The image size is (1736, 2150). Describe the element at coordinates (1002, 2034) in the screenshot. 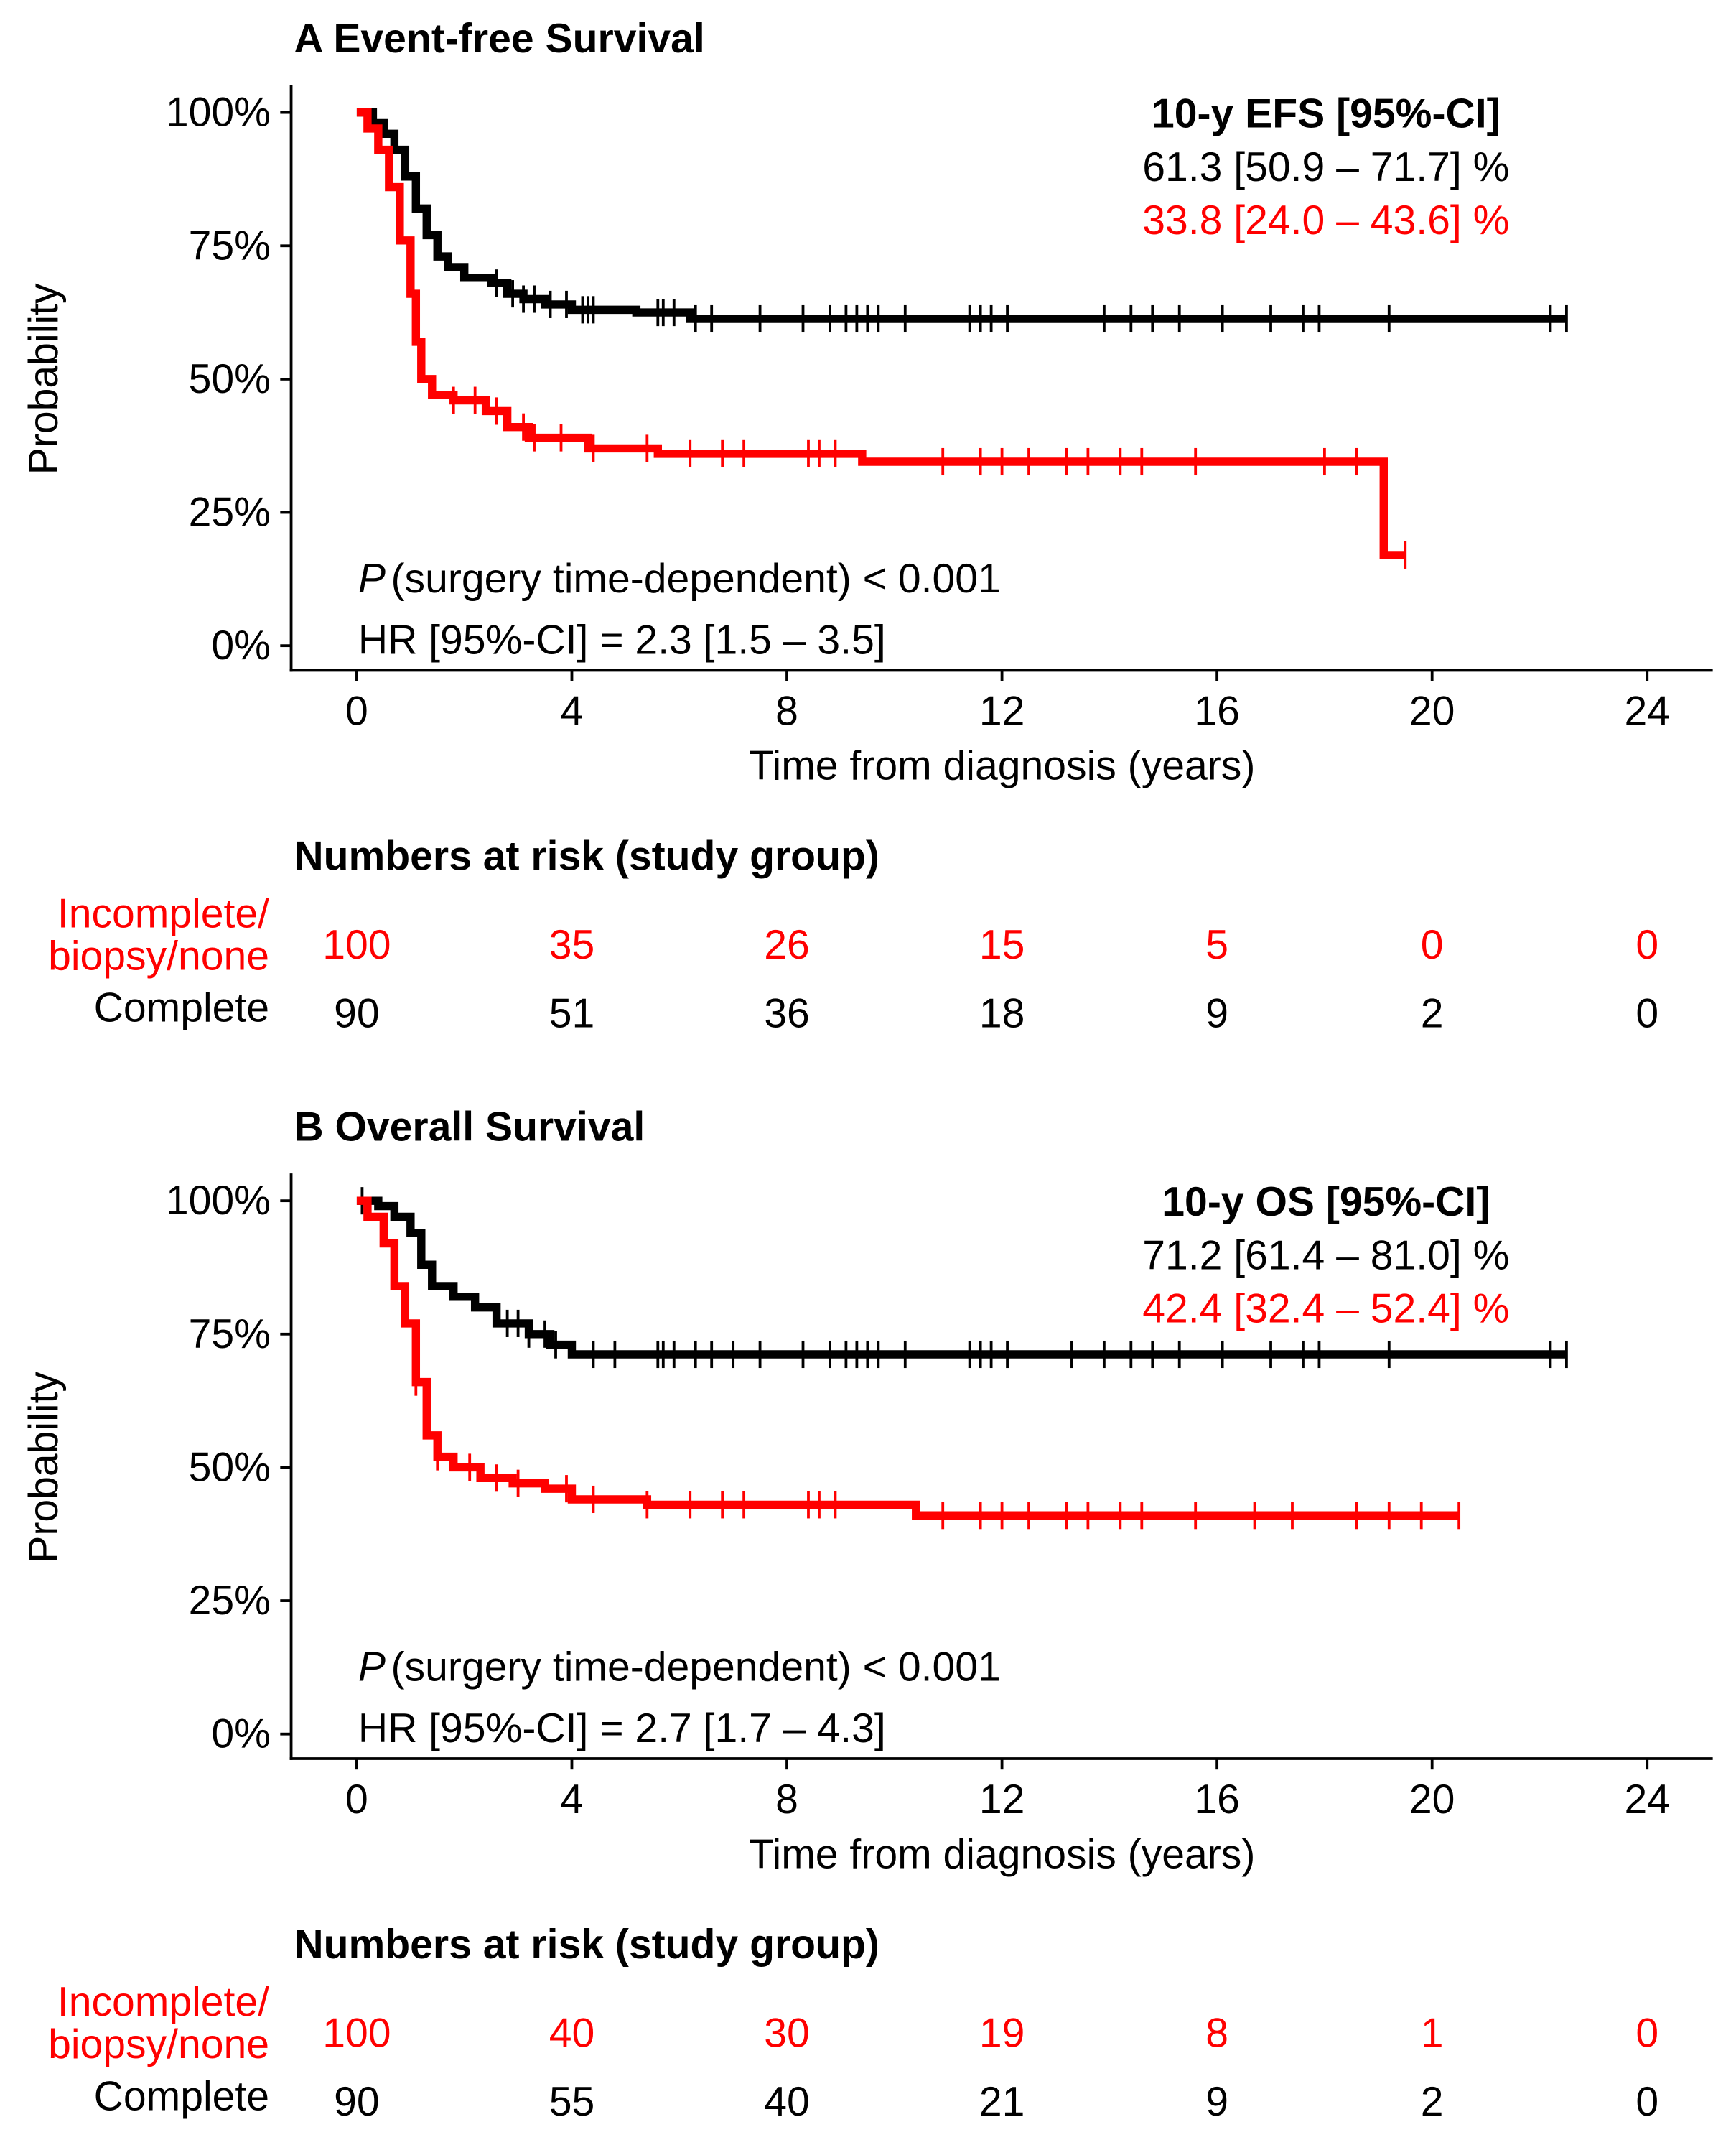

I see `risk-value: 19` at that location.